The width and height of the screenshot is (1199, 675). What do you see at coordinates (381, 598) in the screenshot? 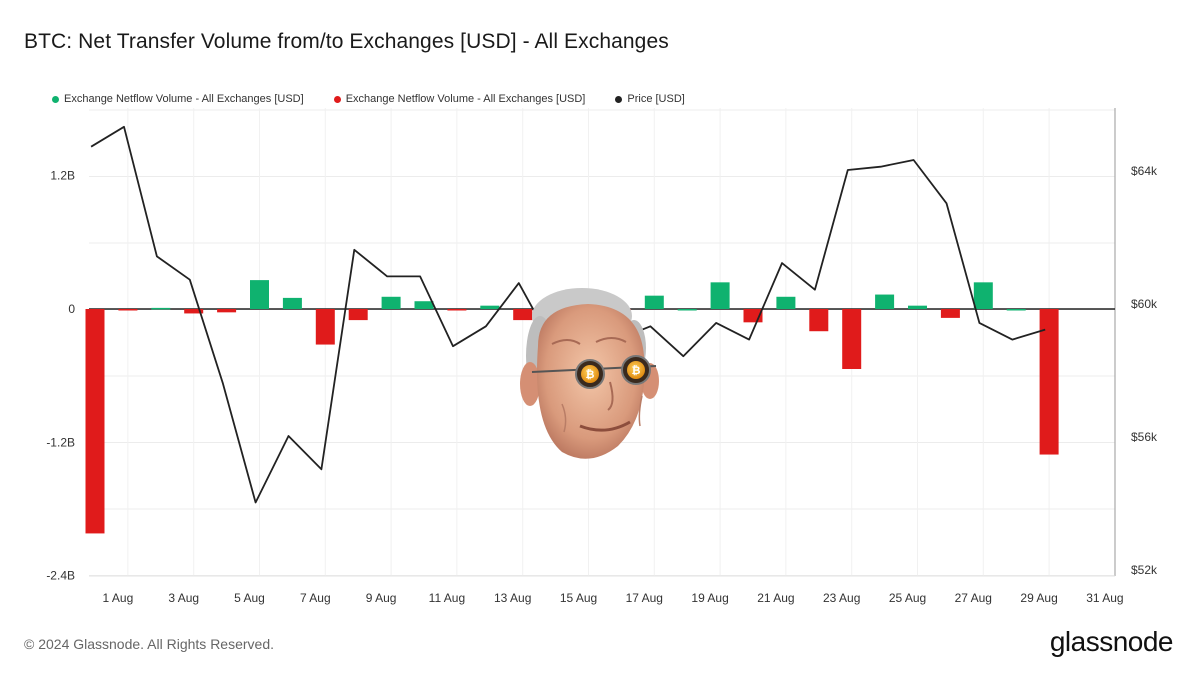
I see `x-tick-label: 9 Aug` at bounding box center [381, 598].